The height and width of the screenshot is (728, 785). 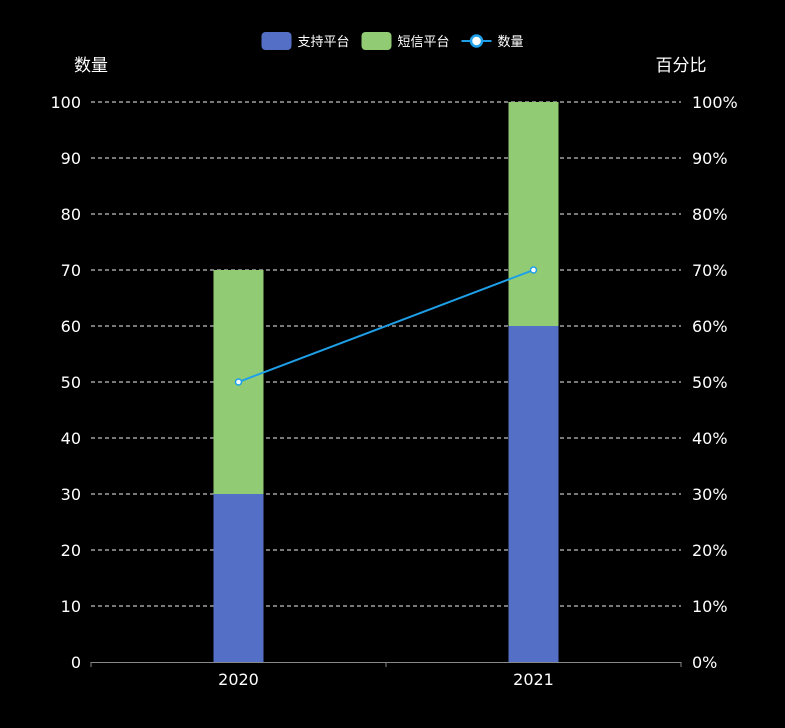 What do you see at coordinates (71, 214) in the screenshot?
I see `y-left-tick-label: 80` at bounding box center [71, 214].